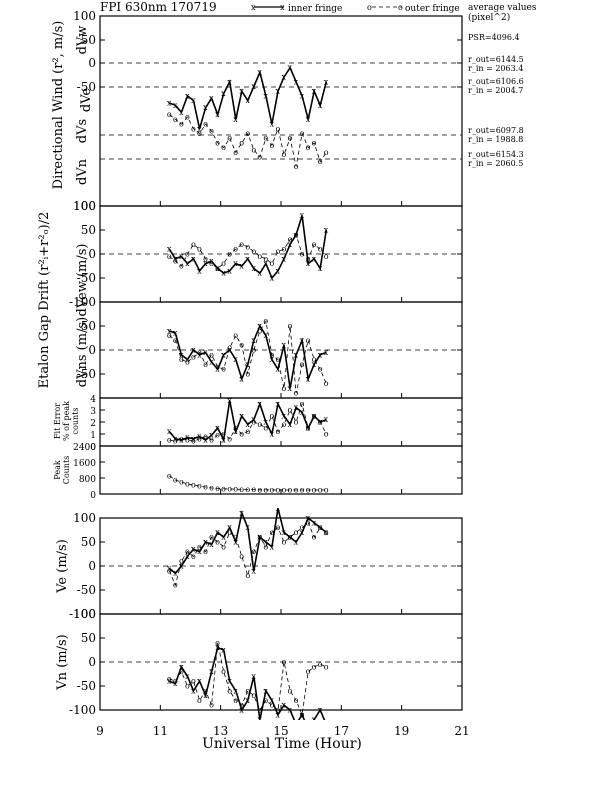 This screenshot has height=792, width=612. I want to click on r-out-annotation: r_out=6097.8, so click(496, 130).